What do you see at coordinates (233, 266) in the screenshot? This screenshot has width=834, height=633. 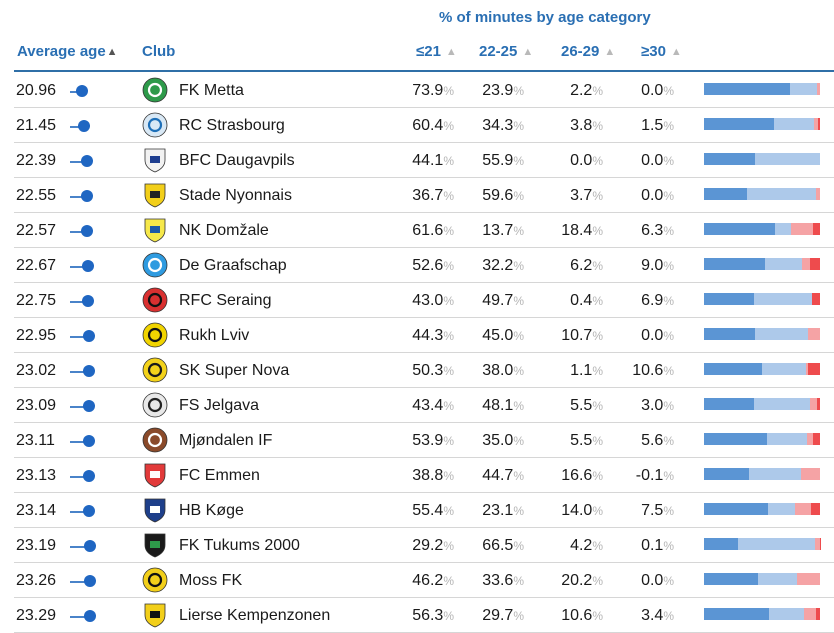 I see `club-name: De Graafschap` at bounding box center [233, 266].